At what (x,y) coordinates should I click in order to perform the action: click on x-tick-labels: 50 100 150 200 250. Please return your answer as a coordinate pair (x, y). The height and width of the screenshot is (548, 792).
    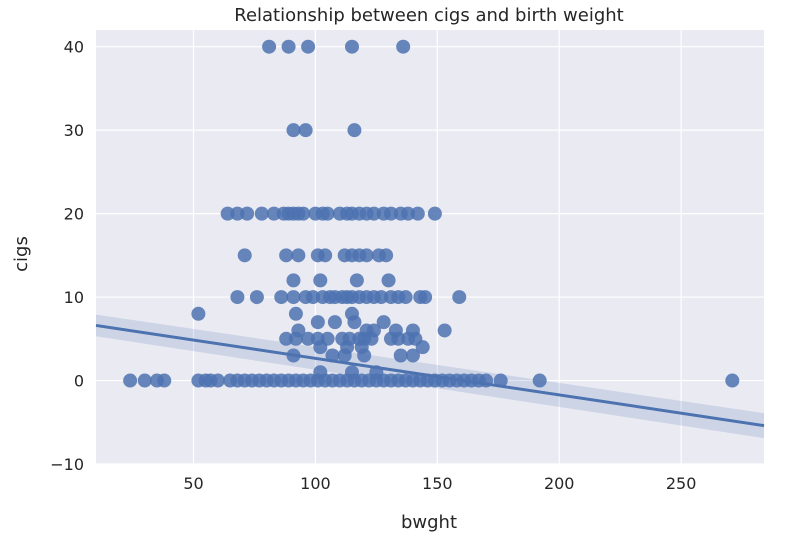
    Looking at the image, I should click on (439, 483).